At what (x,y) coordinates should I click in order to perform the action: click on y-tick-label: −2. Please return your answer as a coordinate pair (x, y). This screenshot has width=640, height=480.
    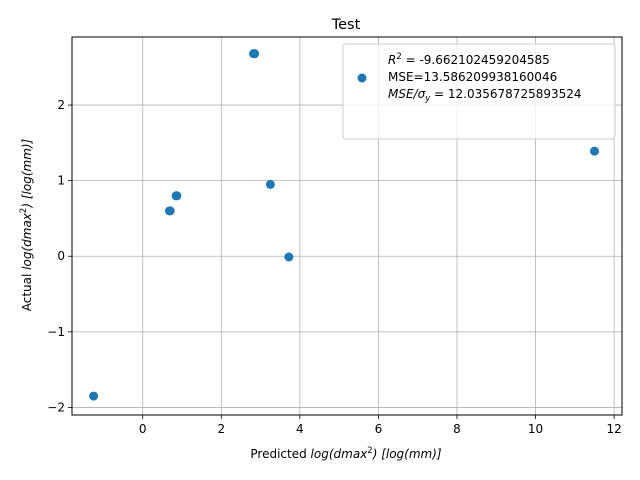
    Looking at the image, I should click on (56, 407).